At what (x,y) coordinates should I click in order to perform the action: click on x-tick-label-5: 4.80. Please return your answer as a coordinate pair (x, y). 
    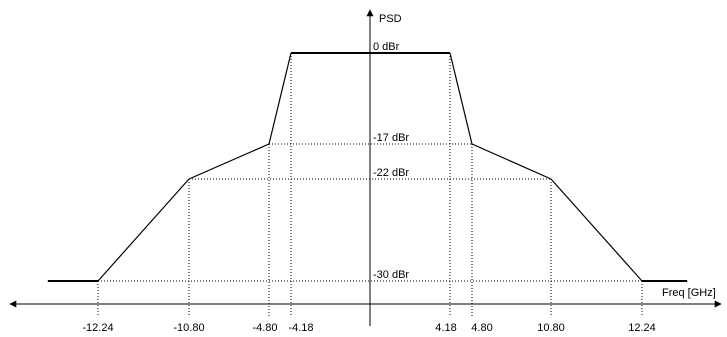
    Looking at the image, I should click on (481, 328).